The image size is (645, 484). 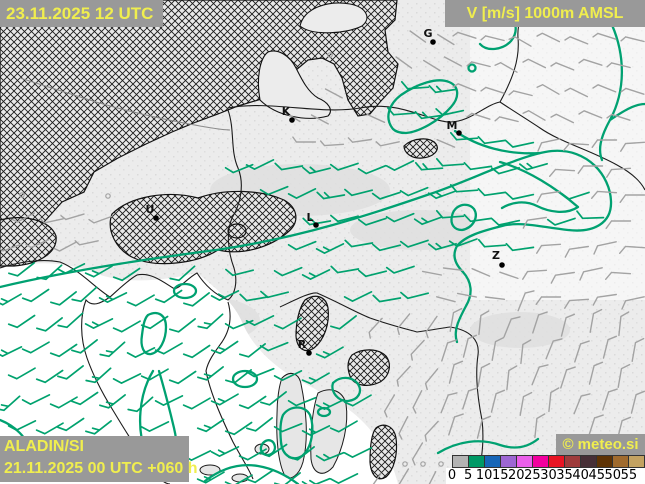 I want to click on colorbar-tick: 15, so click(x=500, y=475).